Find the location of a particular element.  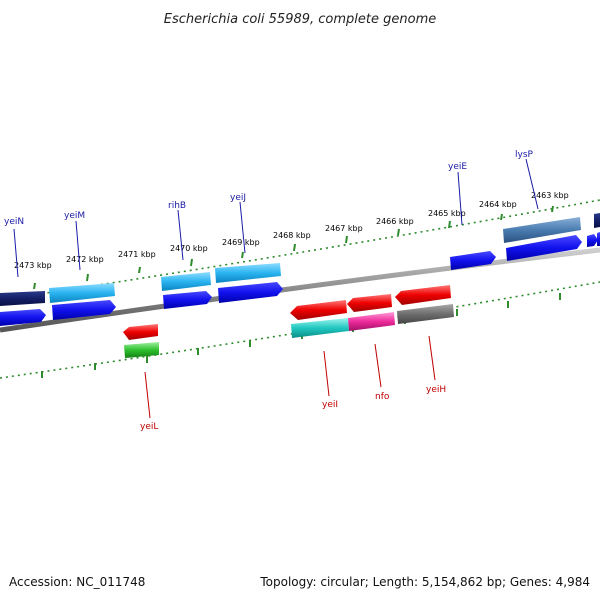

gene-label-lysP: lysP is located at coordinates (524, 155).